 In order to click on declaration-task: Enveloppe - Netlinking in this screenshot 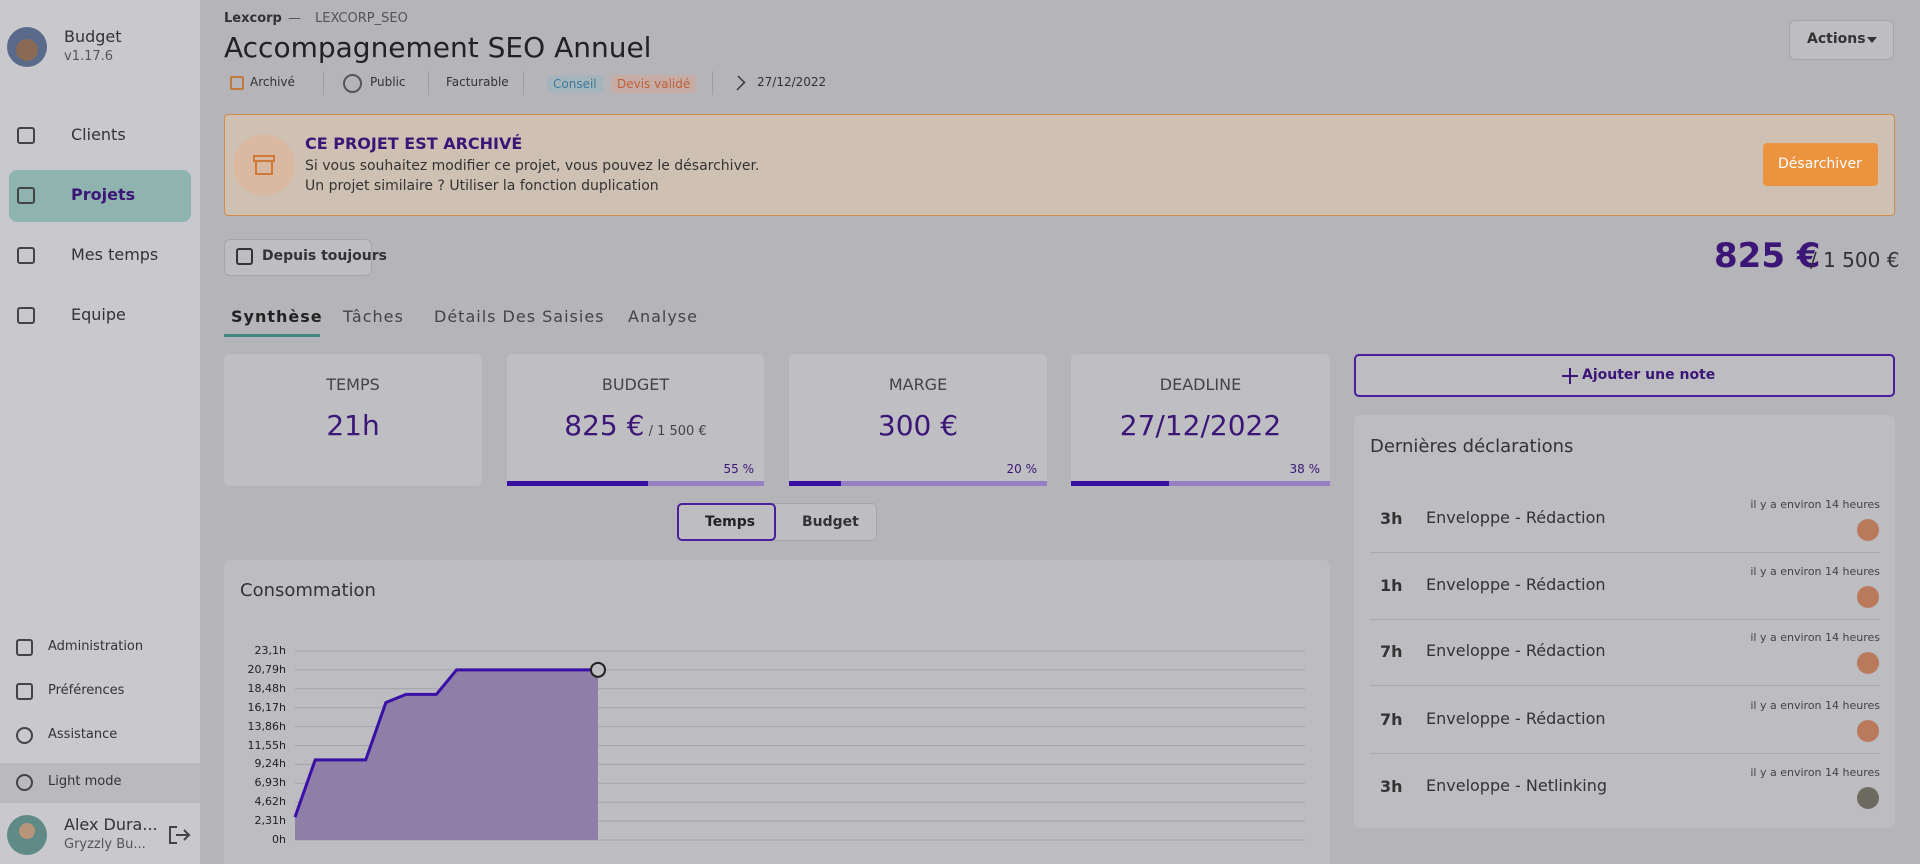, I will do `click(1517, 785)`.